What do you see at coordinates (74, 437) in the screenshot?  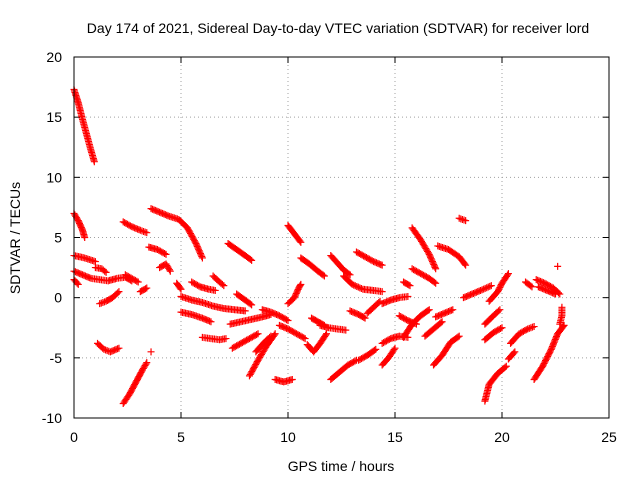 I see `x-tick-label: 0` at bounding box center [74, 437].